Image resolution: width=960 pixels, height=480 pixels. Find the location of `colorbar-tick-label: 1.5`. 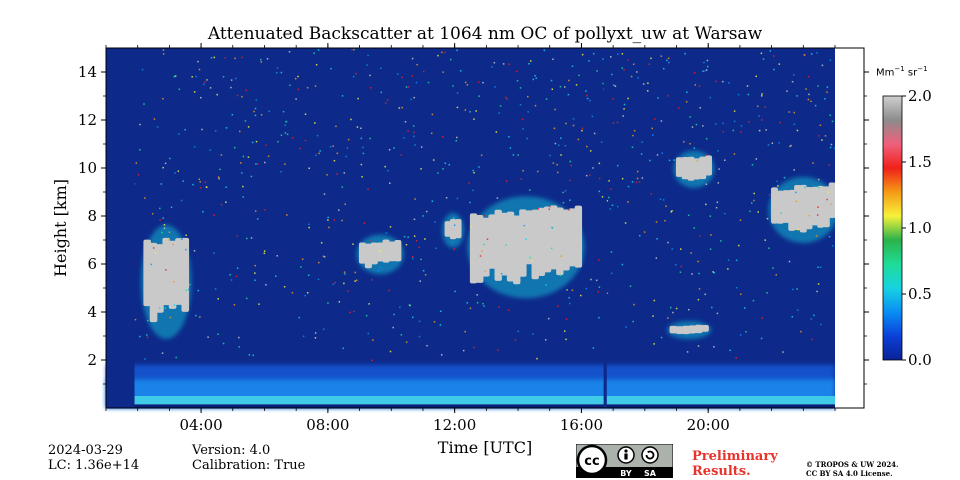

colorbar-tick-label: 1.5 is located at coordinates (920, 162).